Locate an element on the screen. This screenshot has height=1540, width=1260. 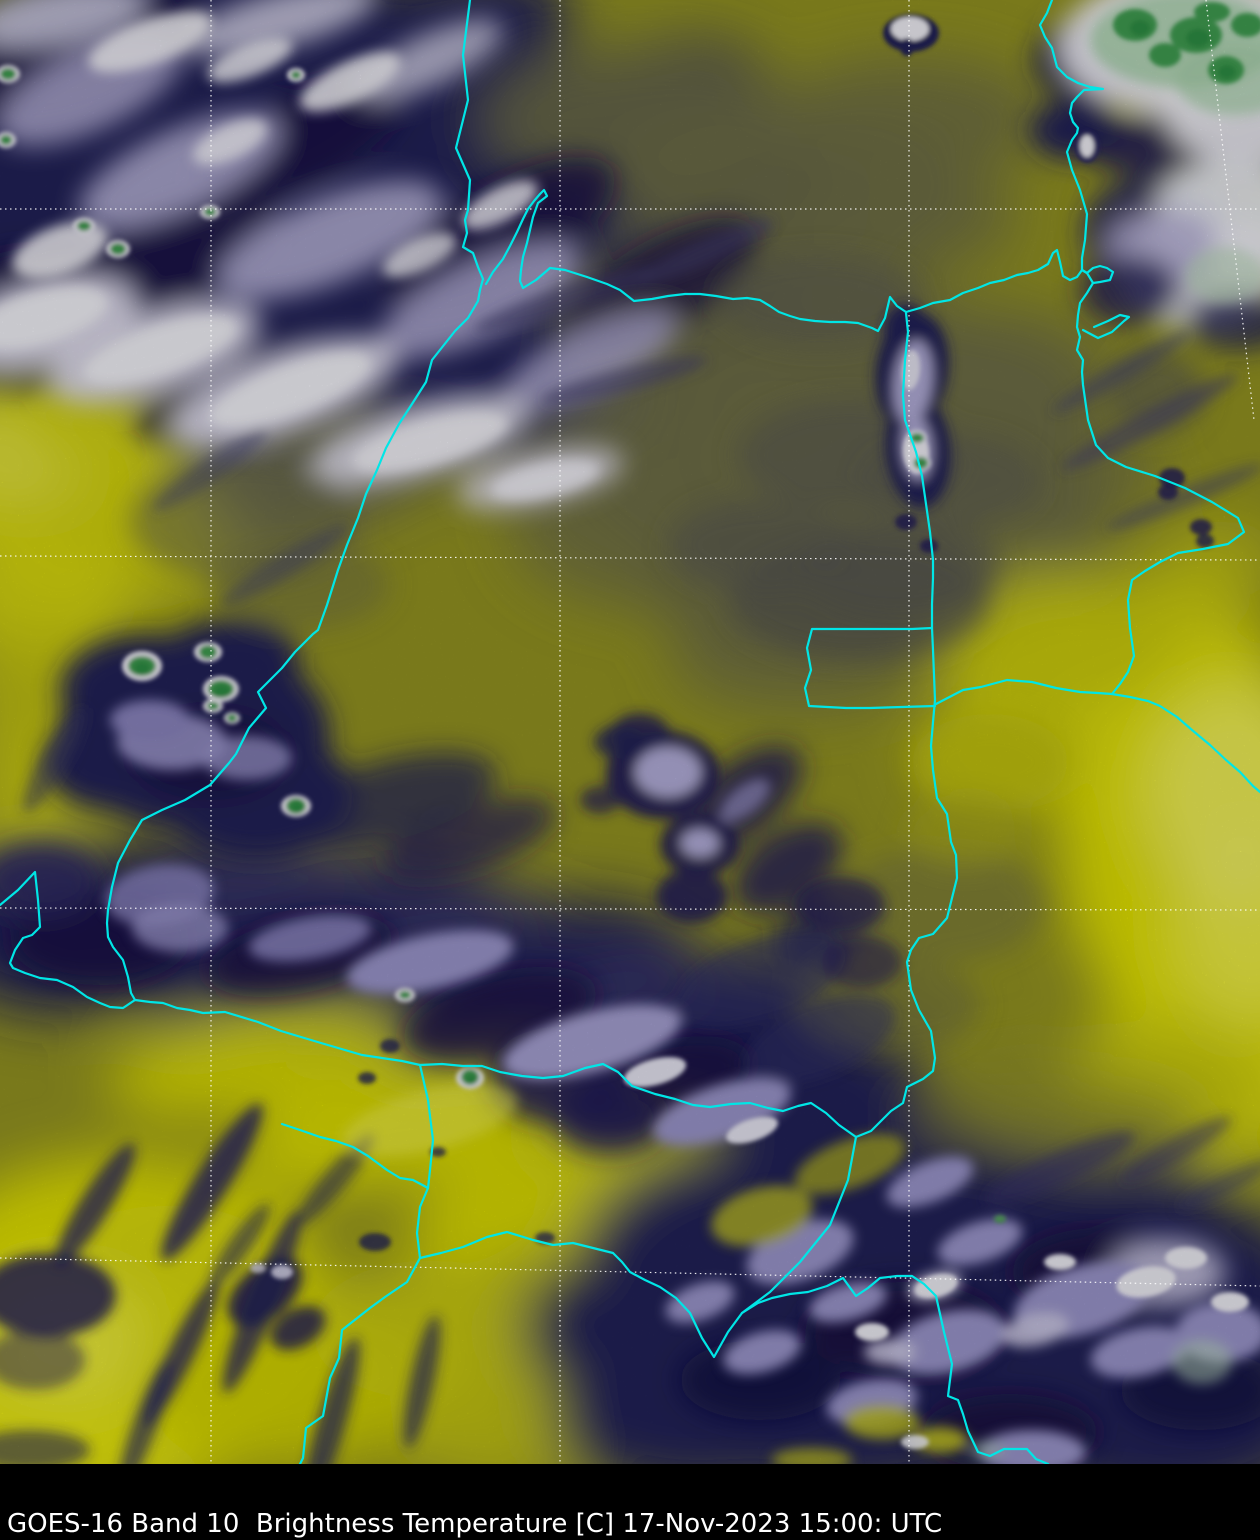
border-boundary-rectangle is located at coordinates (870, 668).